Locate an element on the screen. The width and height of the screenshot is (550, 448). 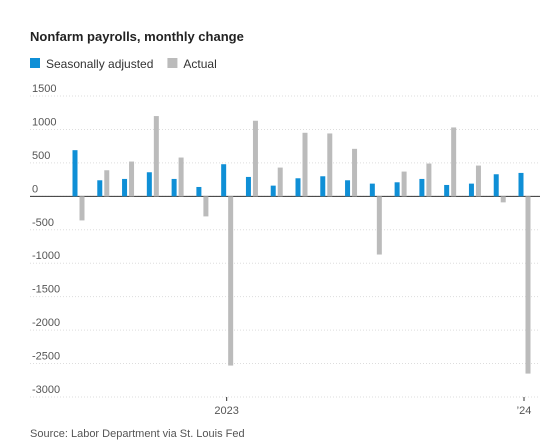
y-tick-label: 1000 is located at coordinates (44, 122).